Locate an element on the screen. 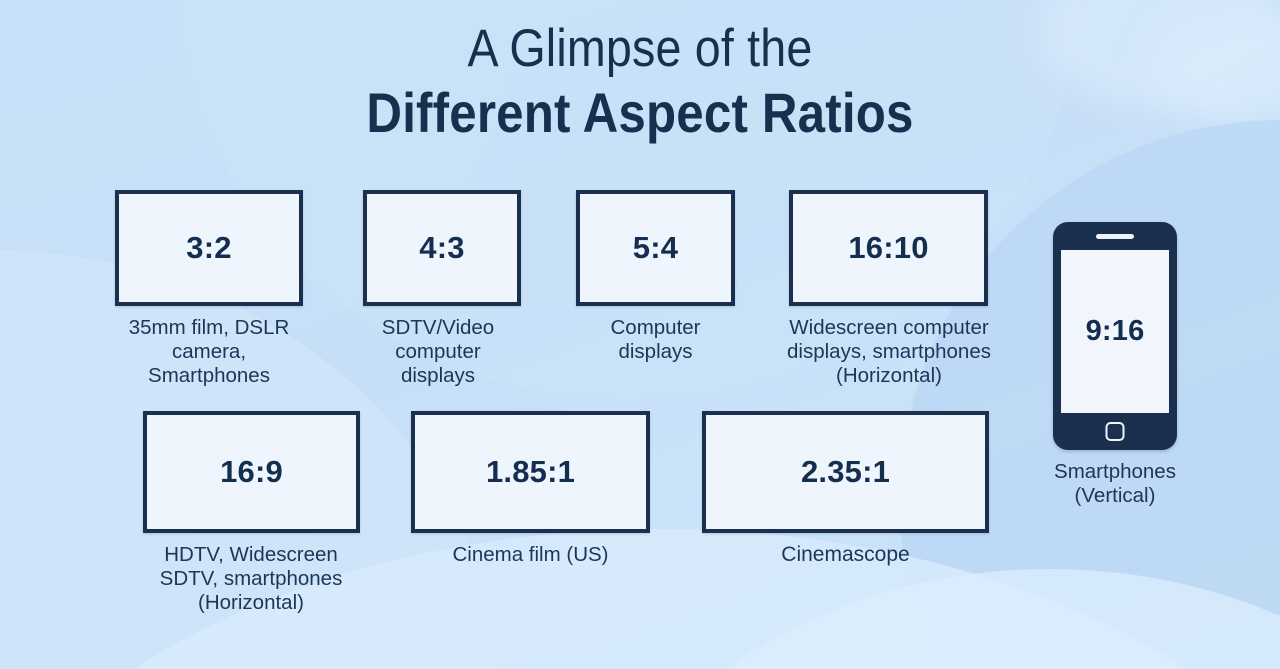 This screenshot has height=669, width=1280. ratio-item-9-16: 9:16 Smartphones (Vertical) is located at coordinates (1121, 365).